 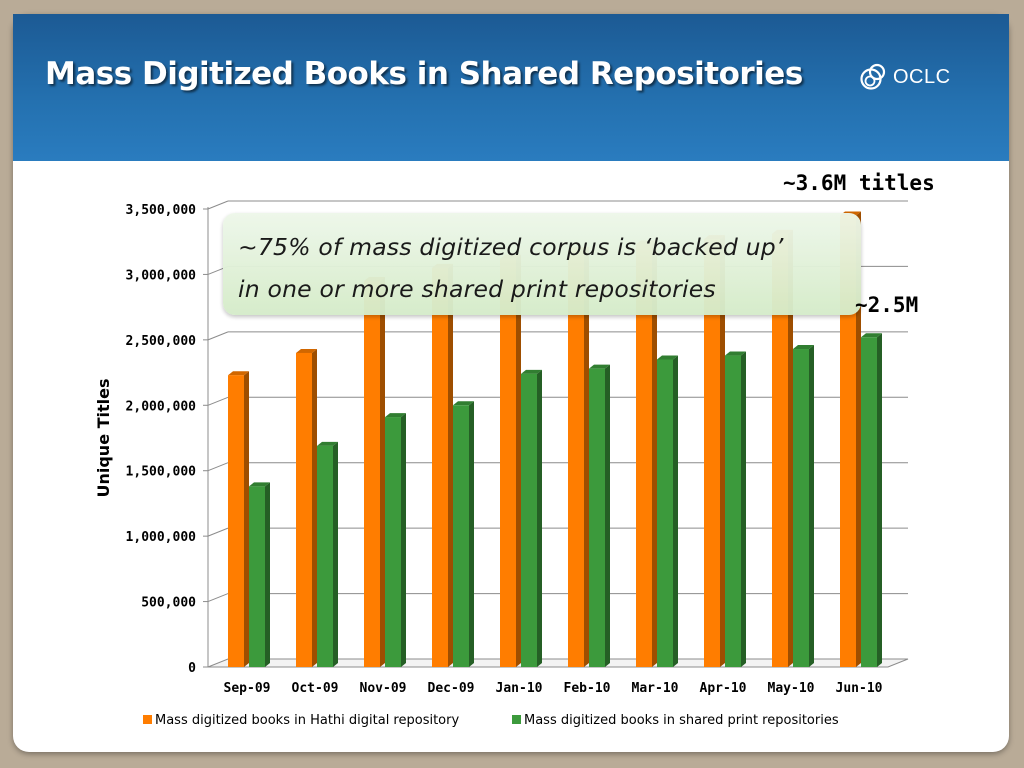 I want to click on x-tick-label: May-10, so click(x=791, y=688).